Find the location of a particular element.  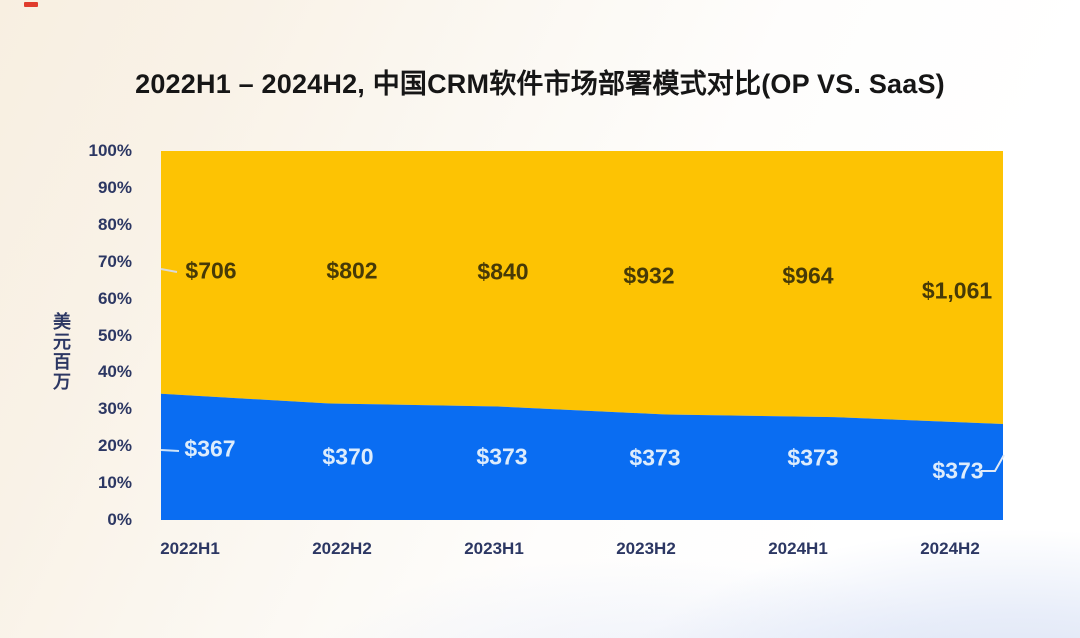

x-axis-label: 2022H2 is located at coordinates (342, 548).